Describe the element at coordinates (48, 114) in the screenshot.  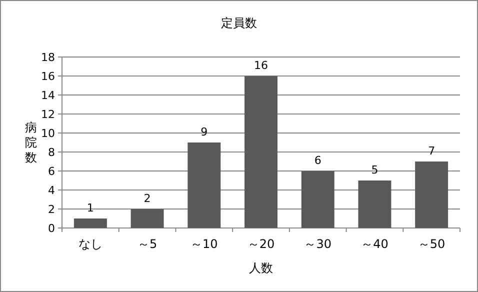
I see `y-tick-label: 12` at that location.